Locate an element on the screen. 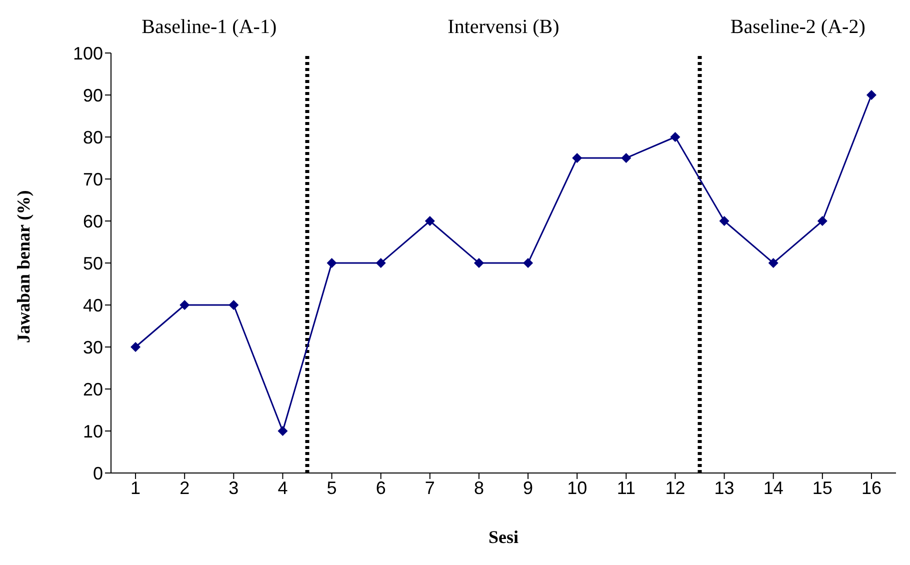 Image resolution: width=910 pixels, height=565 pixels. y-tick-label: 50 is located at coordinates (92, 263).